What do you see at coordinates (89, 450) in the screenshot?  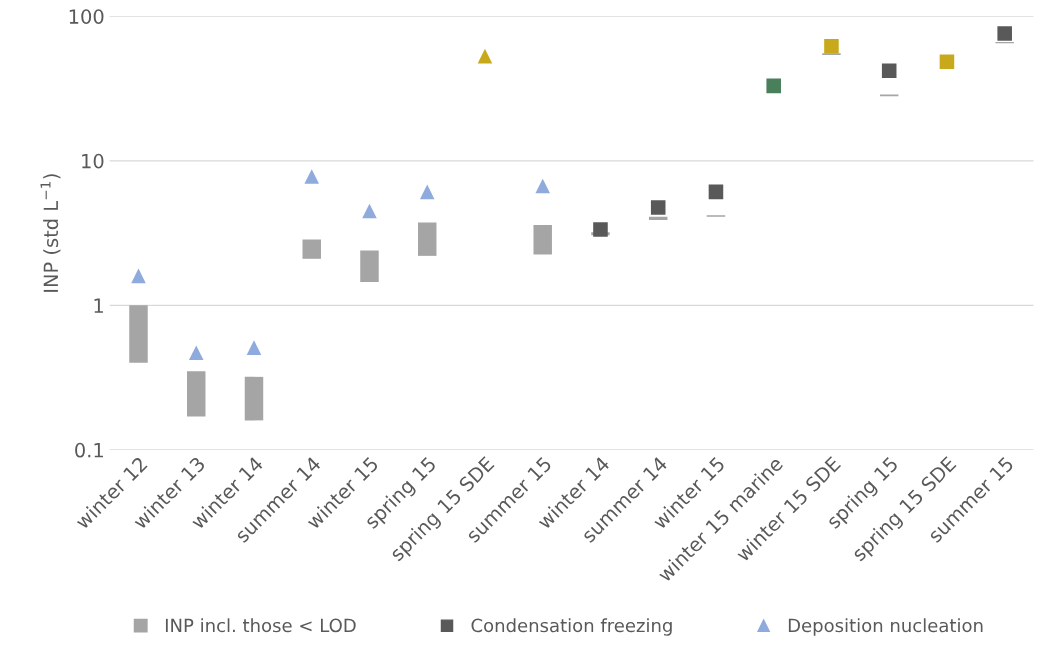 I see `y-tick-label: 0.1` at bounding box center [89, 450].